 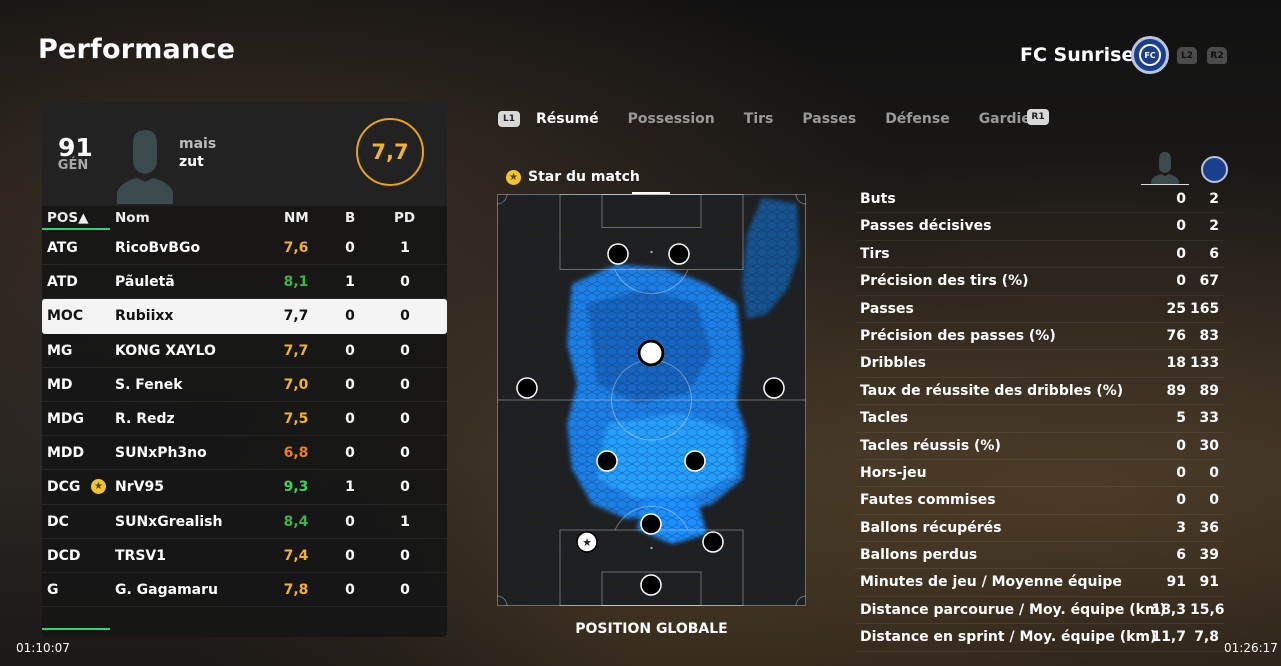 What do you see at coordinates (587, 542) in the screenshot?
I see `star-player-marker` at bounding box center [587, 542].